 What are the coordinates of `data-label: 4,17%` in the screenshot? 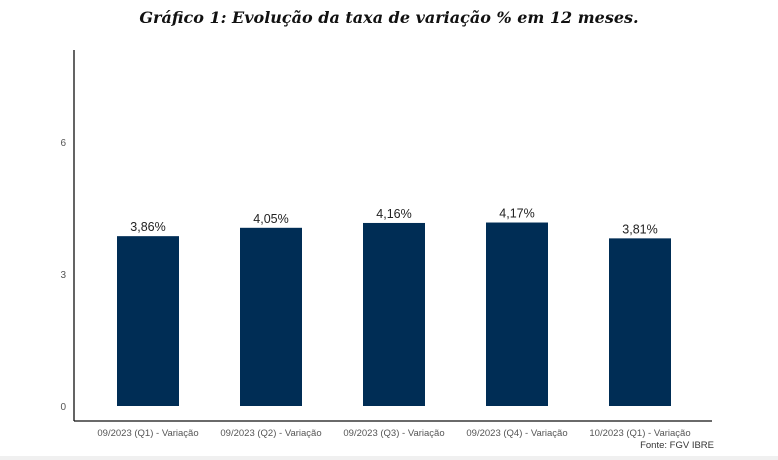 It's located at (516, 214).